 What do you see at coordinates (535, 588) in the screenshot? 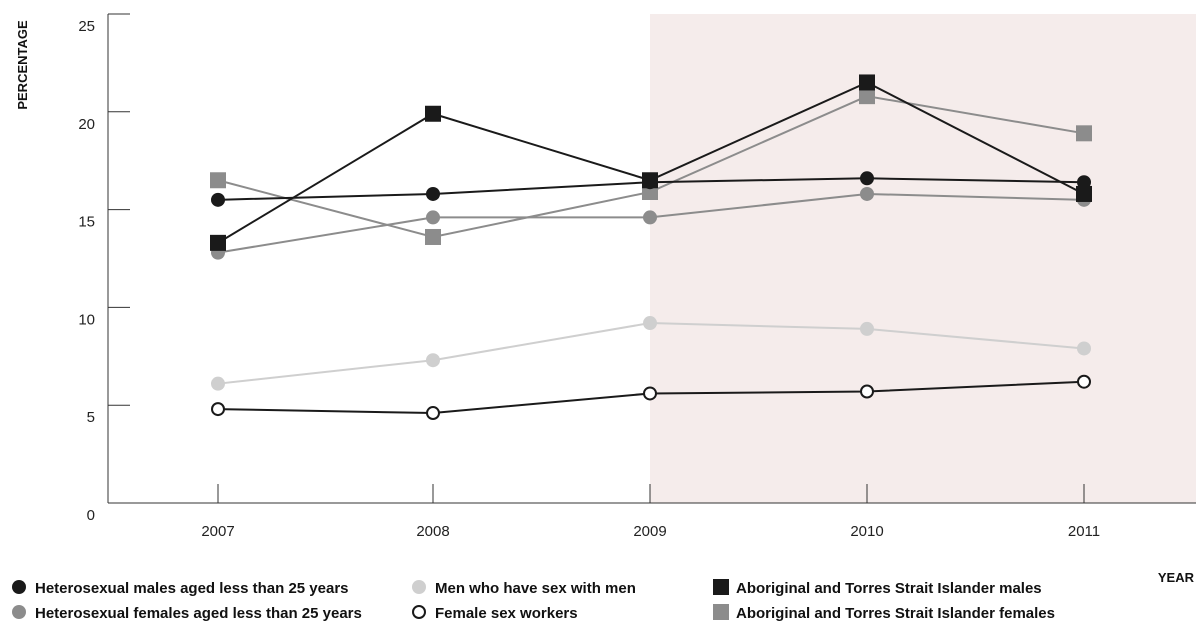
I see `legend-label: Men who have sex with men` at bounding box center [535, 588].